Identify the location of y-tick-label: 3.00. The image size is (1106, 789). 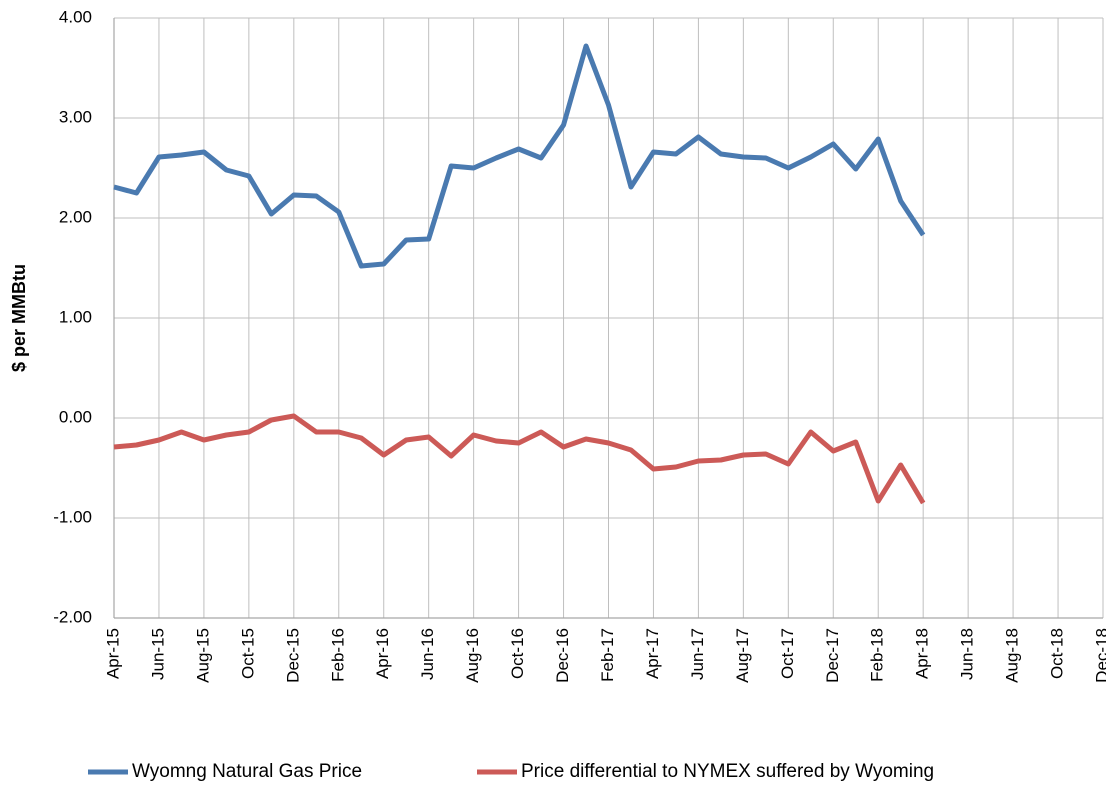
(75, 116).